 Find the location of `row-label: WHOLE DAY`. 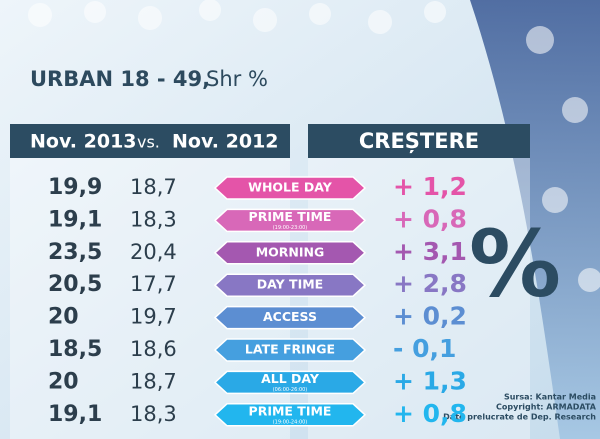

row-label: WHOLE DAY is located at coordinates (290, 187).